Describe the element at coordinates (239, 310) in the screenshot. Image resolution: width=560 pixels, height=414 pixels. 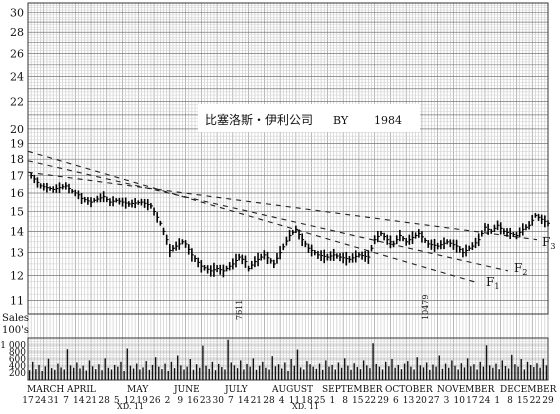
I see `volume-annotation: 7611` at that location.